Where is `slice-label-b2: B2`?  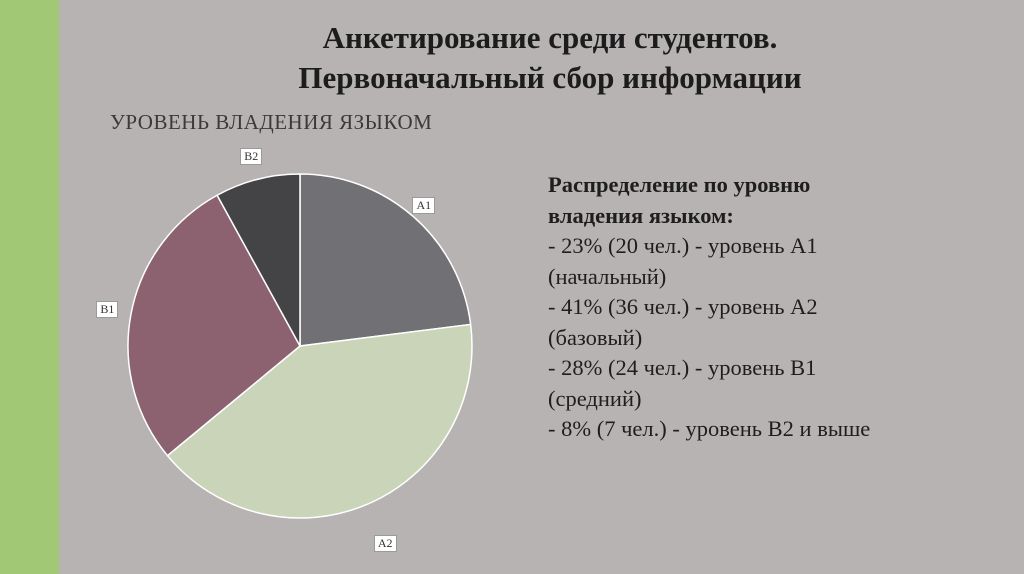 slice-label-b2: B2 is located at coordinates (251, 156).